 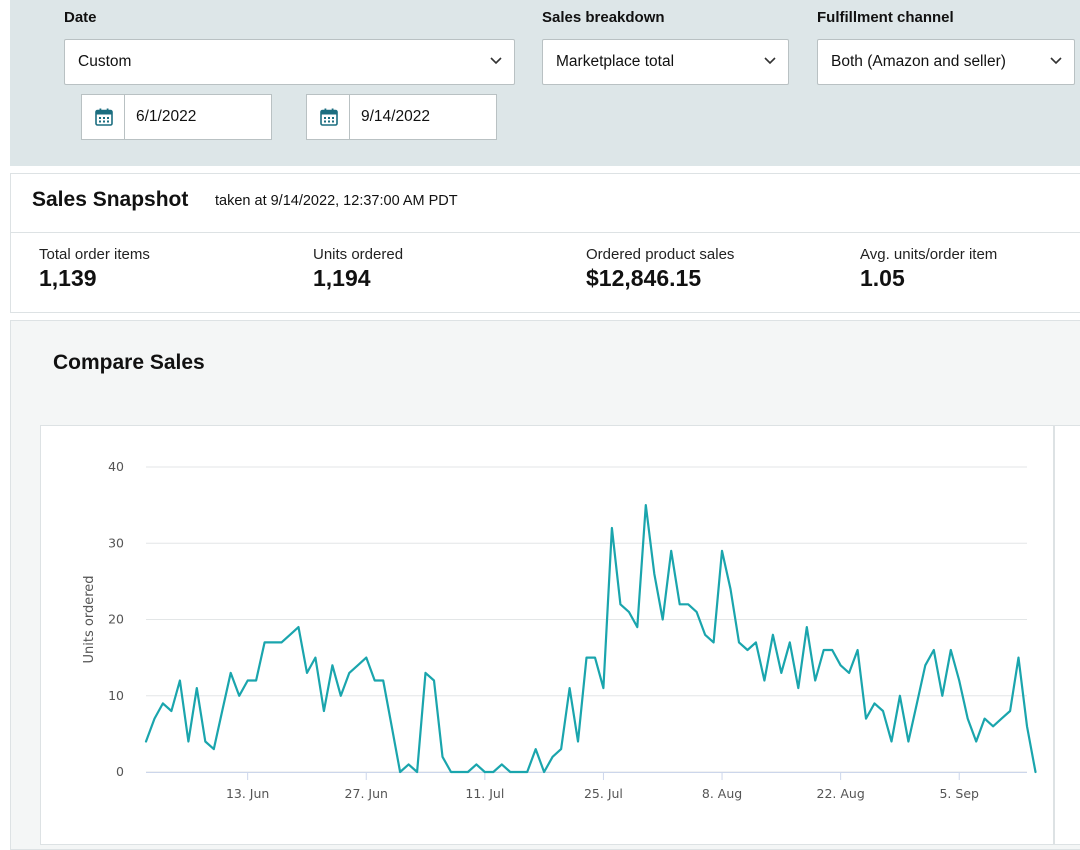 I want to click on sales-breakdown-value: Marketplace total, so click(x=615, y=61).